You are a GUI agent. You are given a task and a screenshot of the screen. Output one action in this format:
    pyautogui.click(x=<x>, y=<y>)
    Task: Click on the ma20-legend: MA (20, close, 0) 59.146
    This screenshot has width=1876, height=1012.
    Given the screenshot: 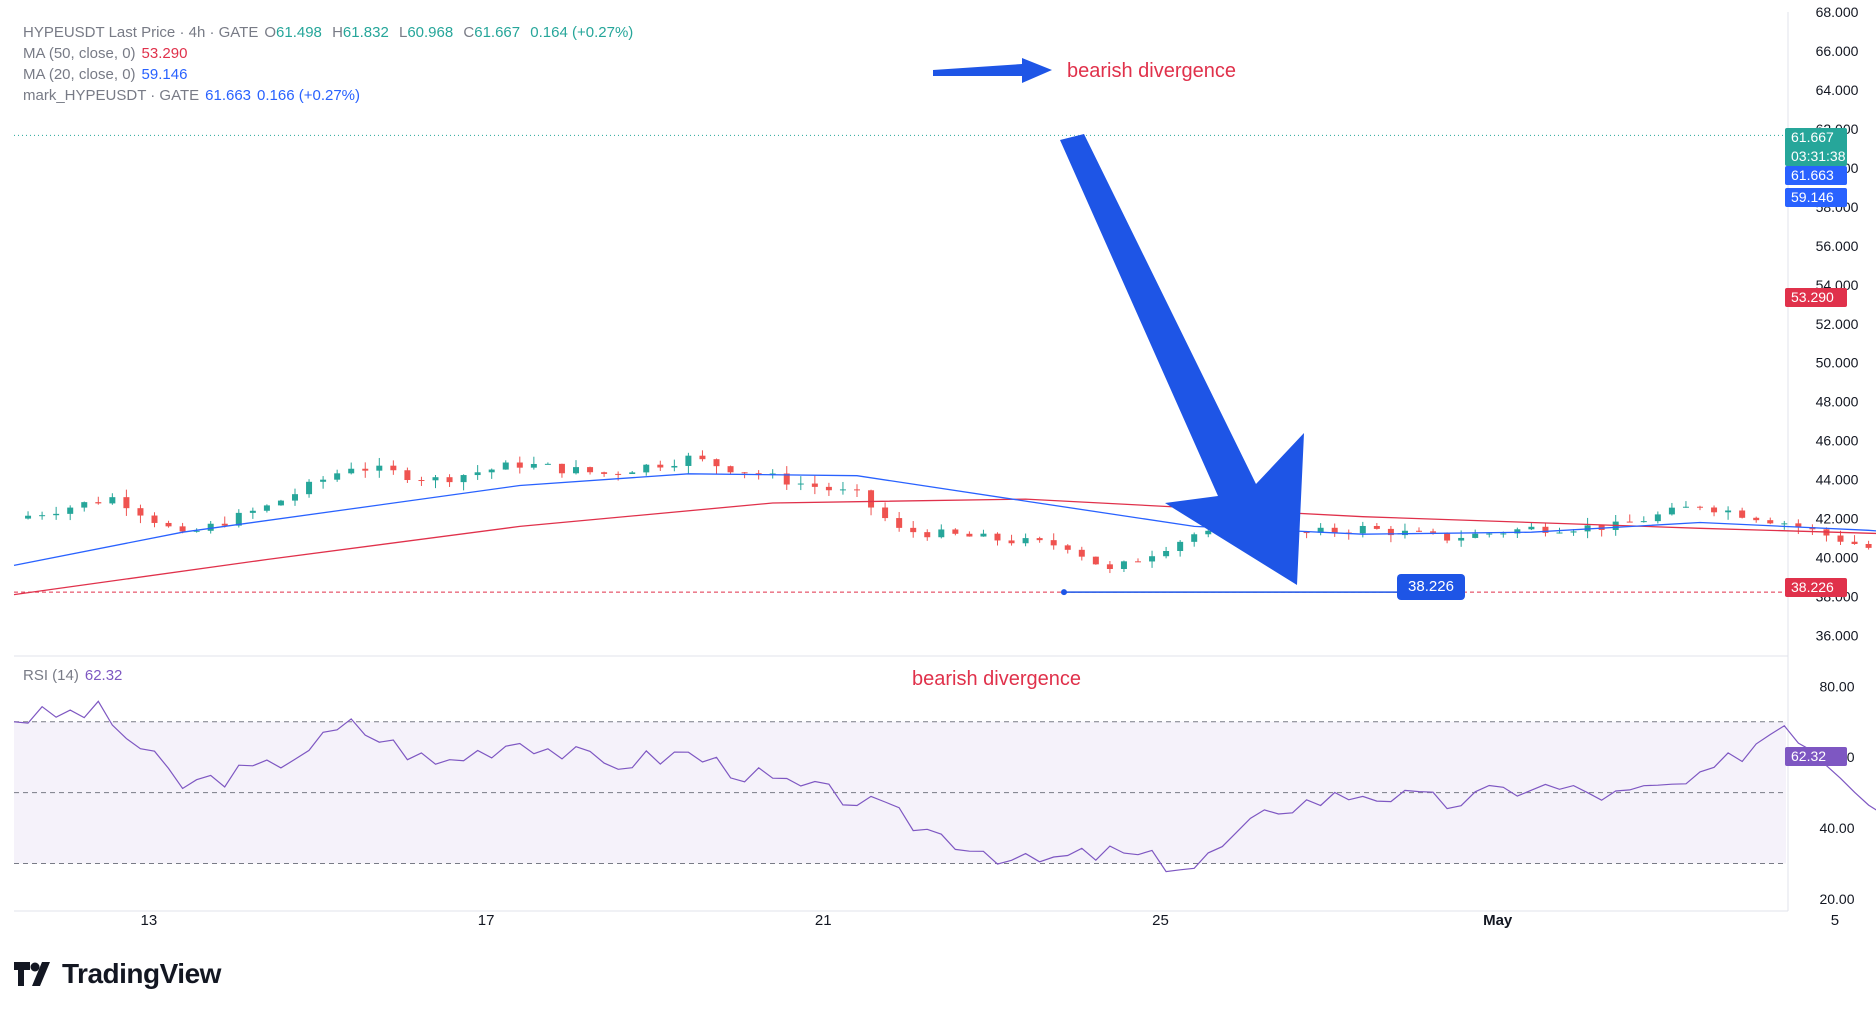 What is the action you would take?
    pyautogui.click(x=105, y=74)
    